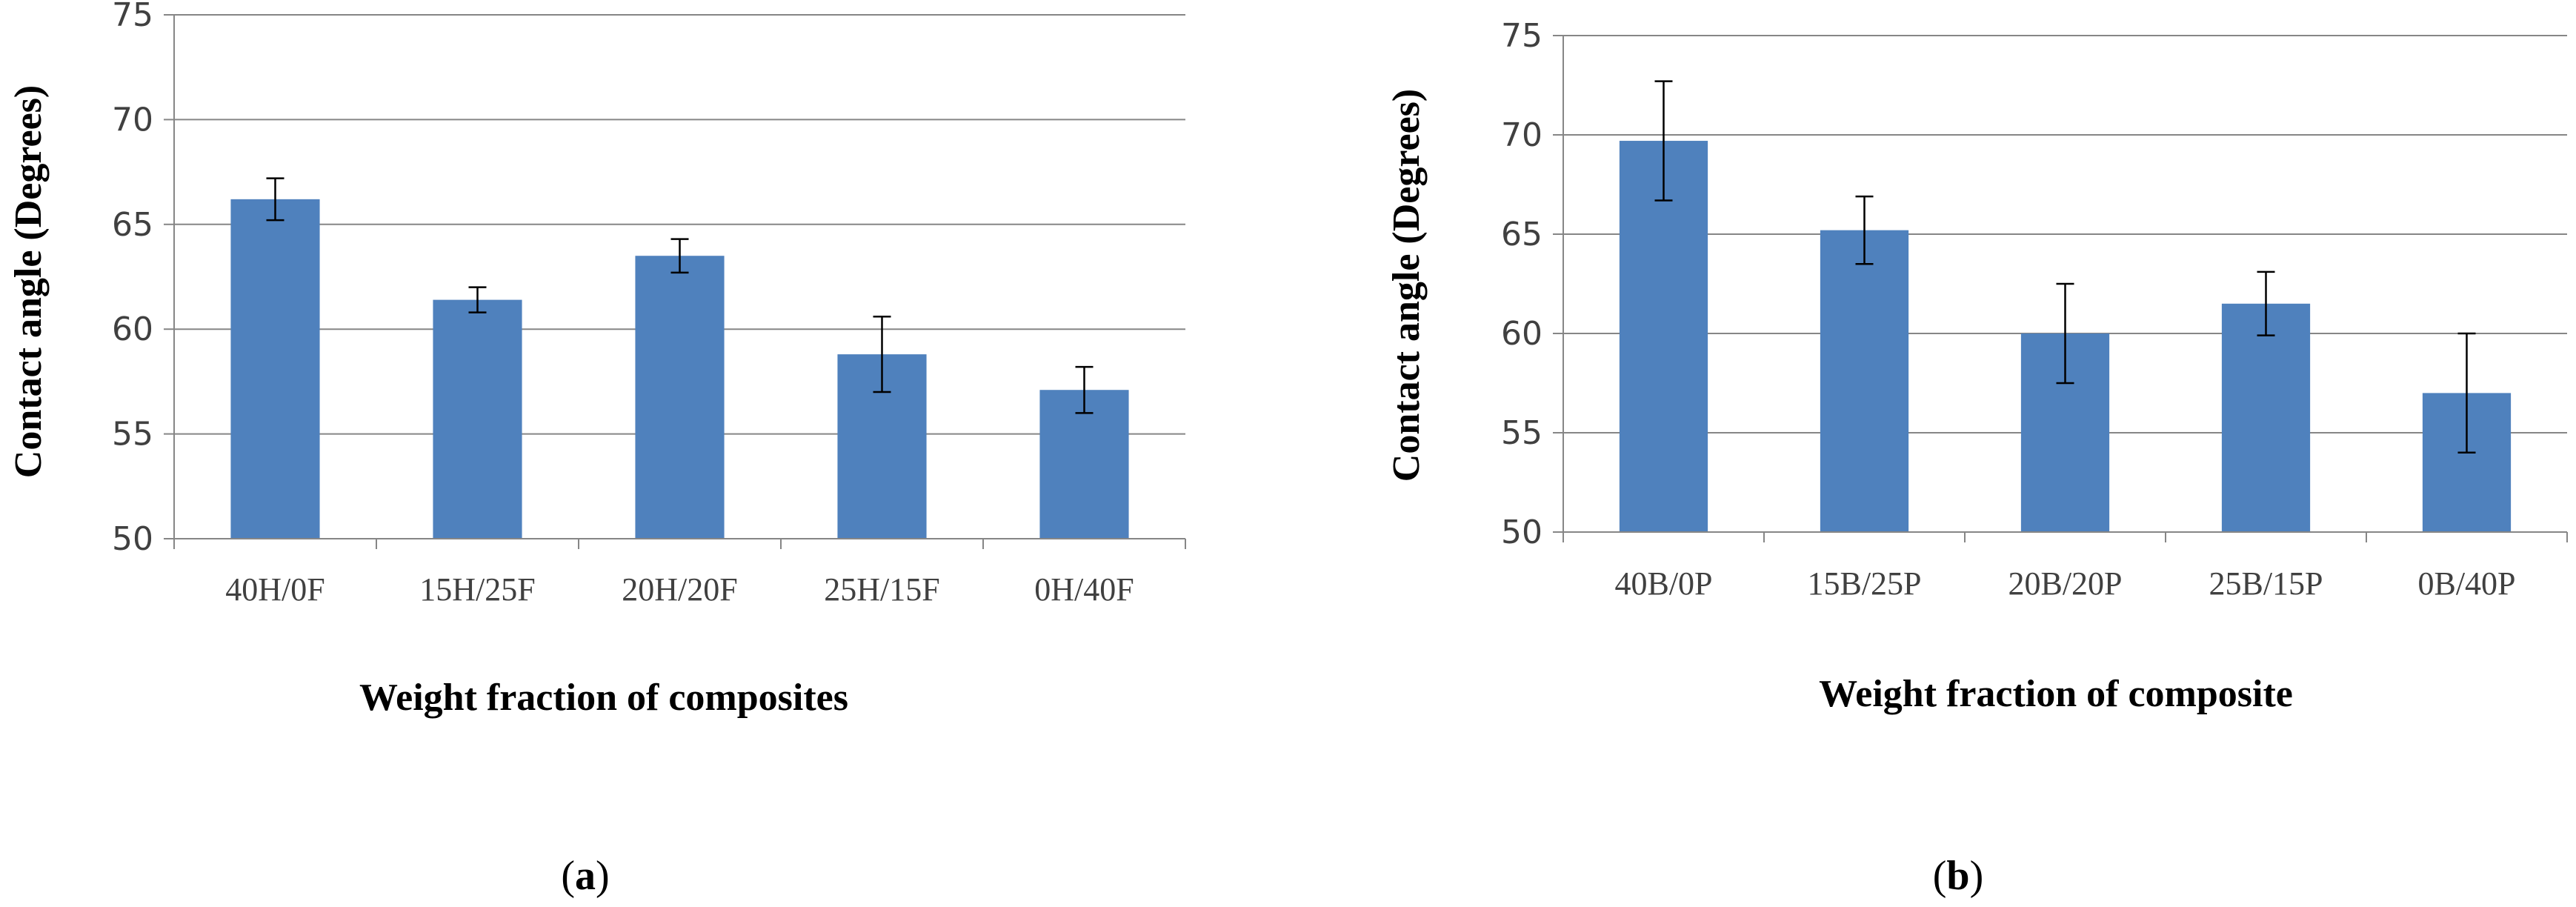  What do you see at coordinates (132, 279) in the screenshot?
I see `y-tick-labels-a: 50 55 60 65 70 75` at bounding box center [132, 279].